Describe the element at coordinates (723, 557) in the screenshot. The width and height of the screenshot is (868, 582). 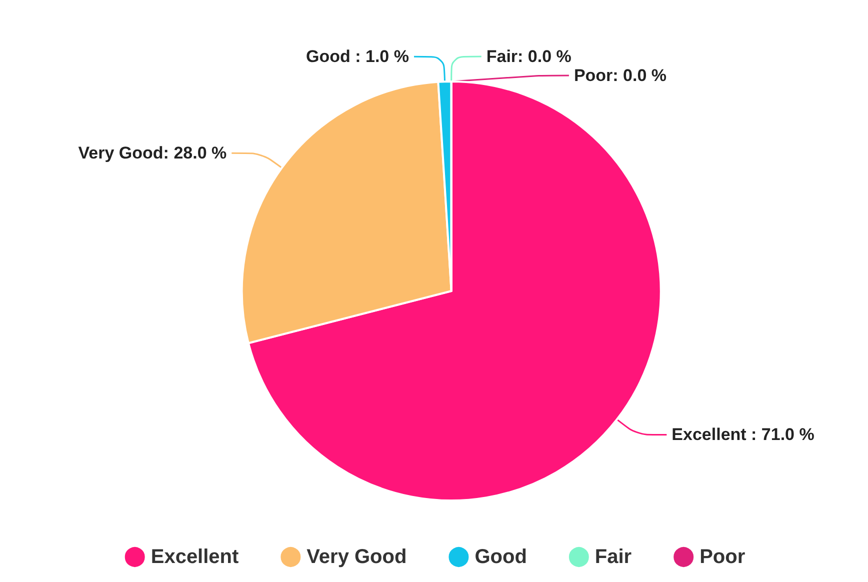
I see `legend-label: Poor` at that location.